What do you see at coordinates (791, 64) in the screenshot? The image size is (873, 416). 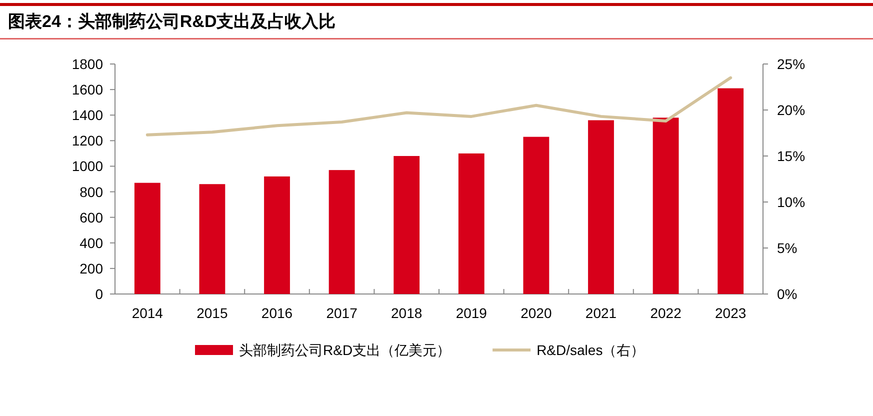 I see `y2-tick-label: 25%` at bounding box center [791, 64].